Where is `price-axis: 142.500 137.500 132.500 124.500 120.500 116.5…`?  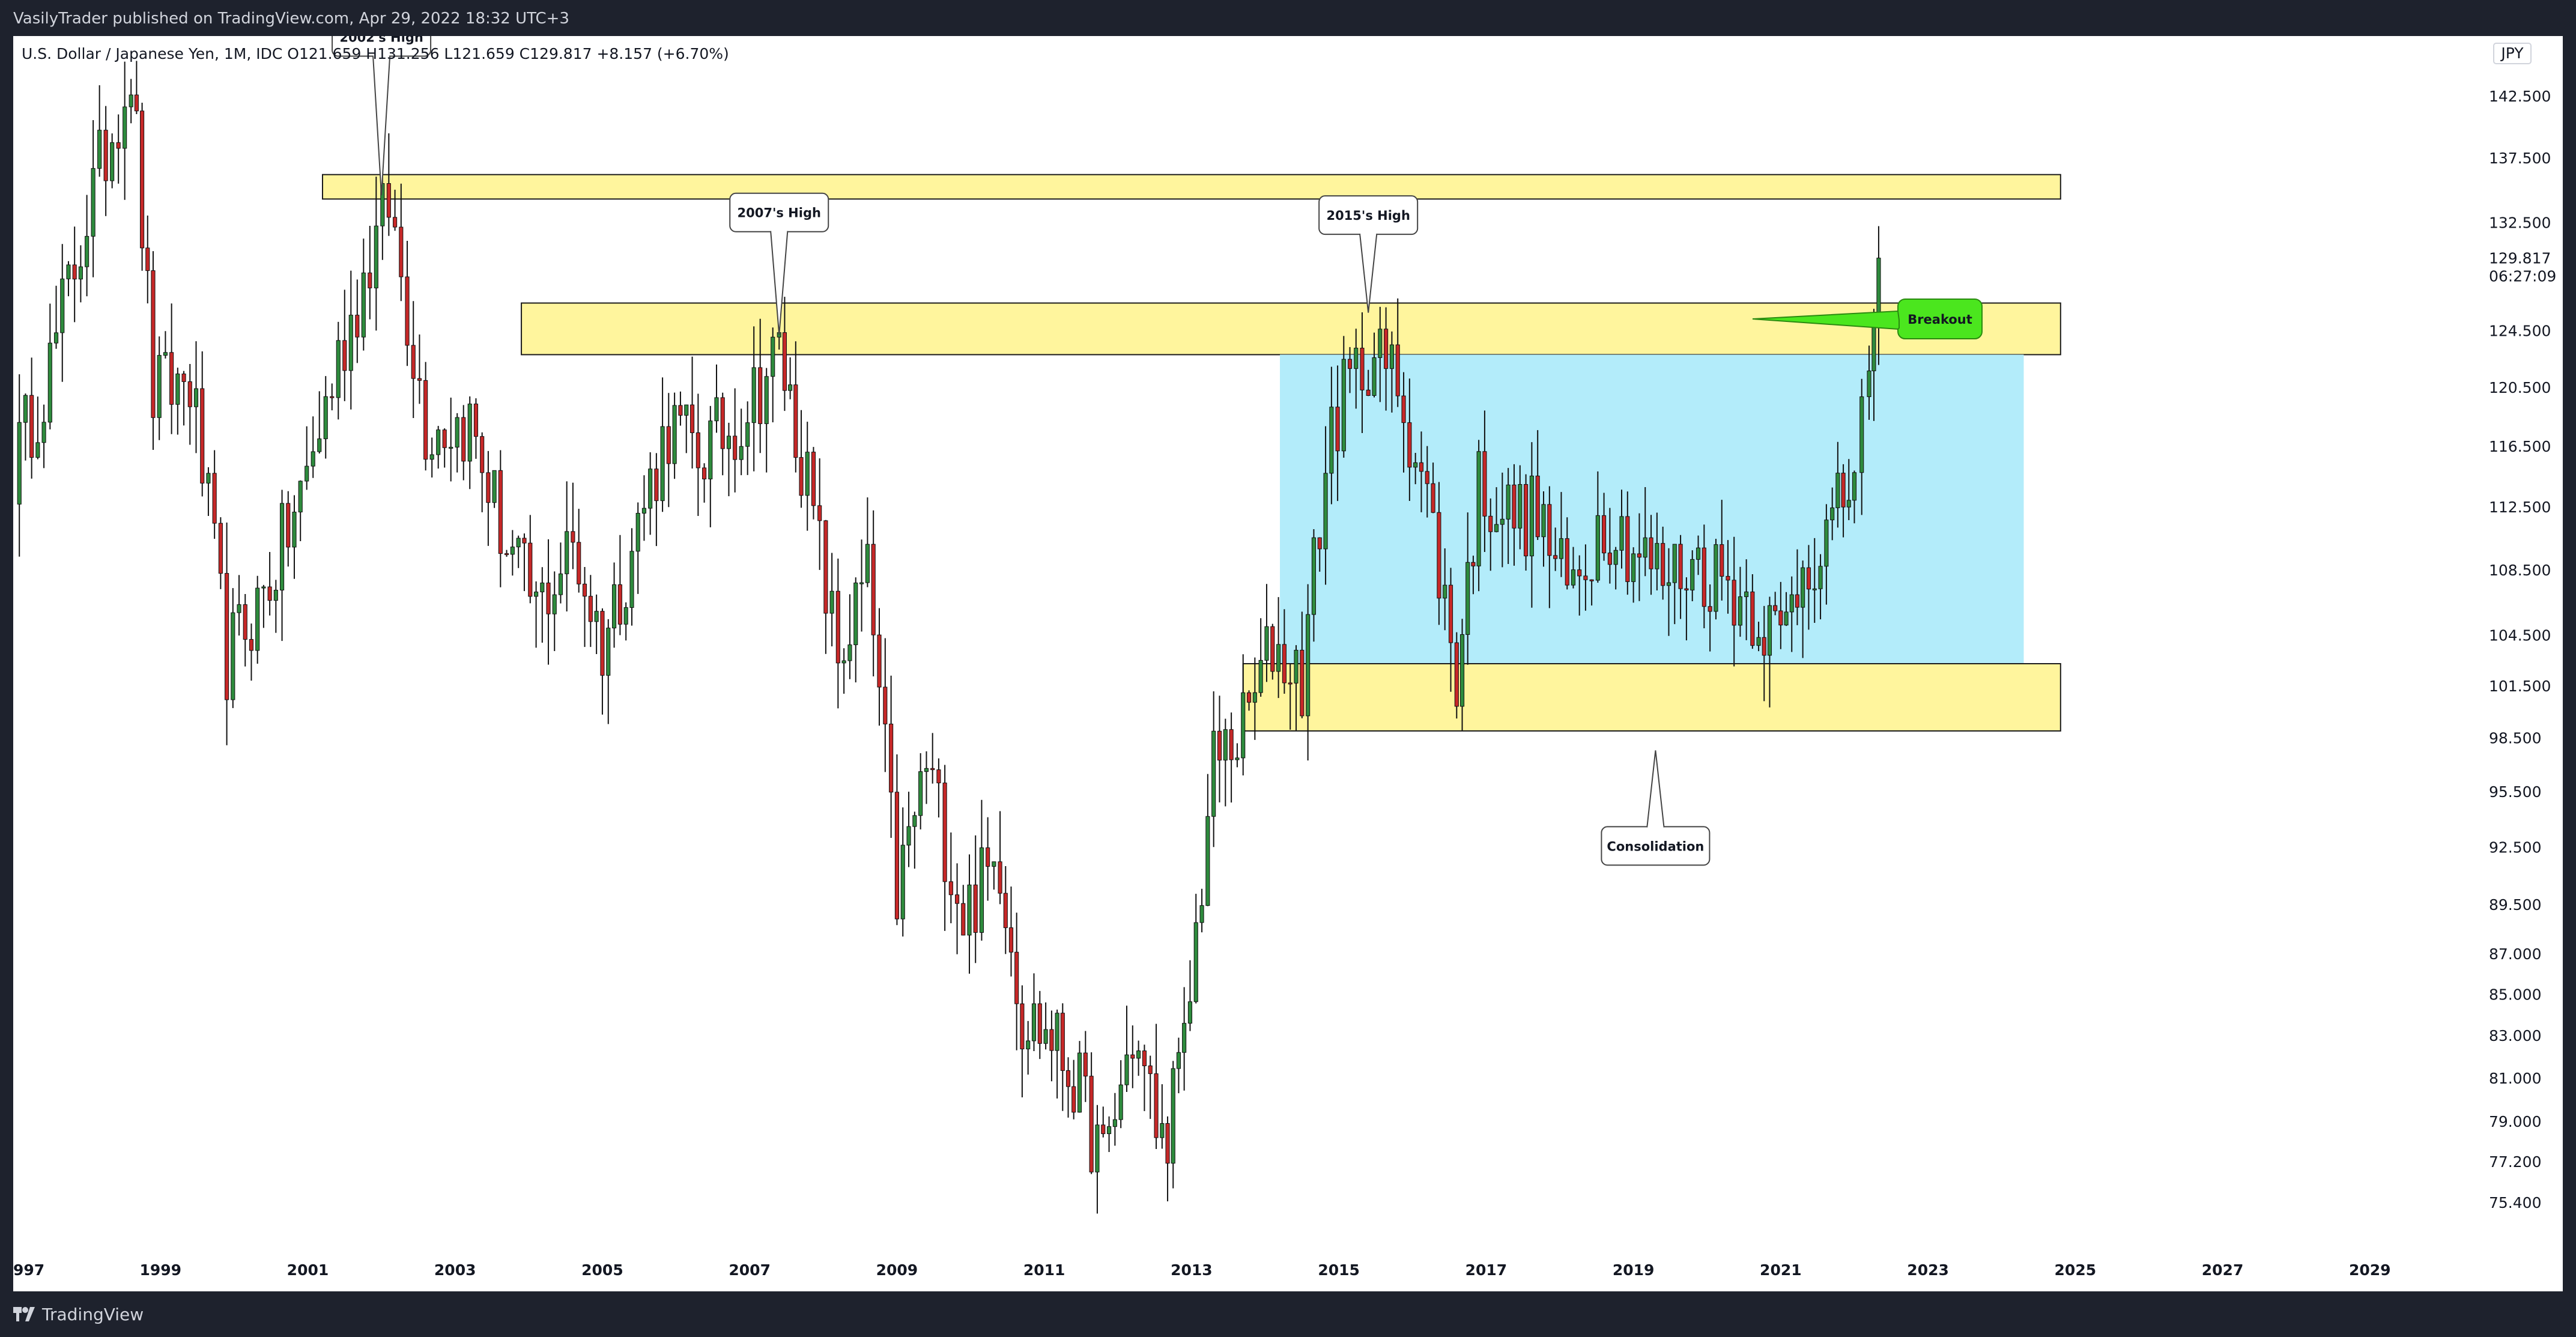
price-axis: 142.500 137.500 132.500 124.500 120.500 116.5… is located at coordinates (2522, 650).